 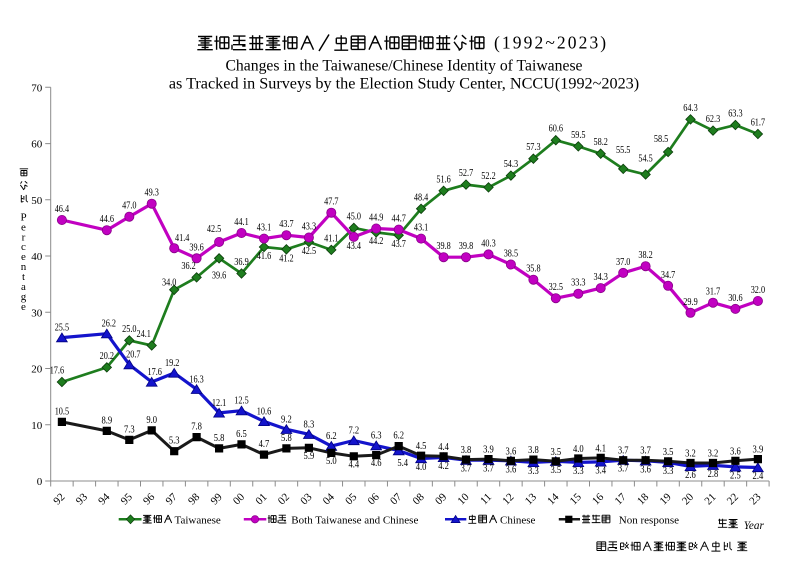 What do you see at coordinates (264, 444) in the screenshot?
I see `svg-text: 4.7` at bounding box center [264, 444].